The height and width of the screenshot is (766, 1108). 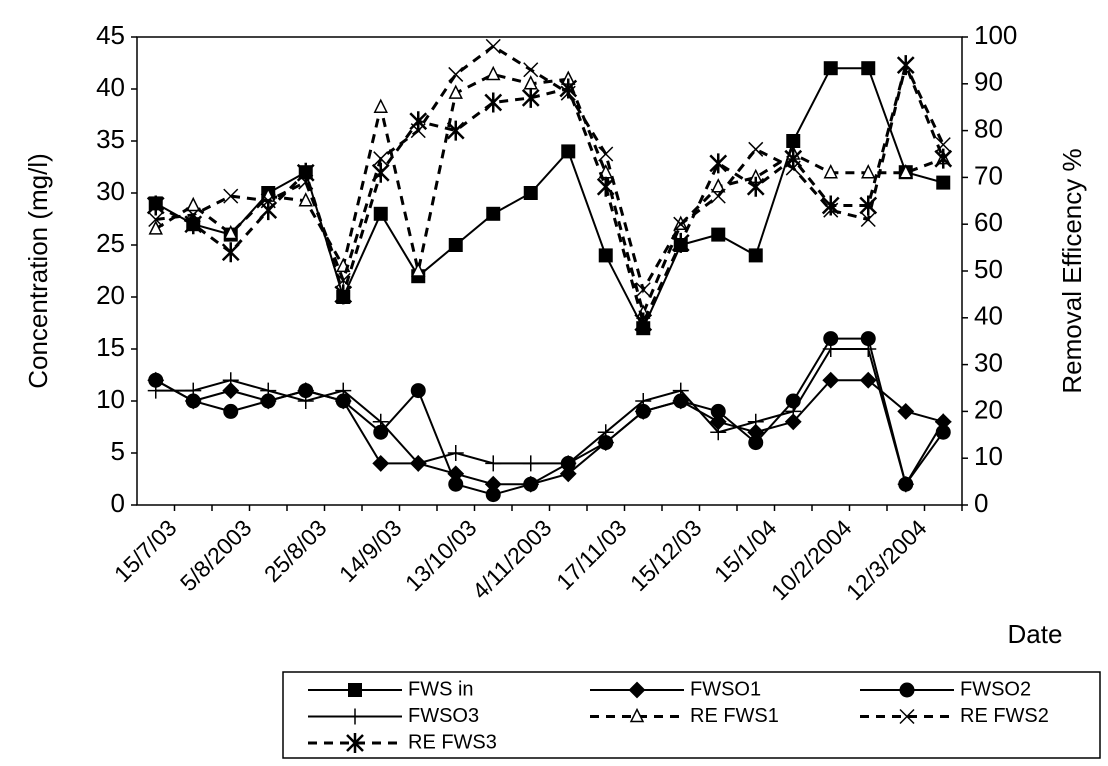 What do you see at coordinates (118, 503) in the screenshot?
I see `y-tick-label: 0` at bounding box center [118, 503].